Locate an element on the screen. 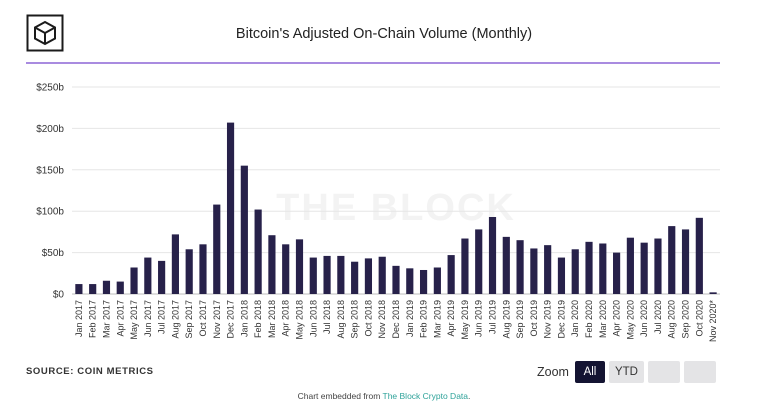  x-tick-label: Nov 2019 is located at coordinates (548, 319).